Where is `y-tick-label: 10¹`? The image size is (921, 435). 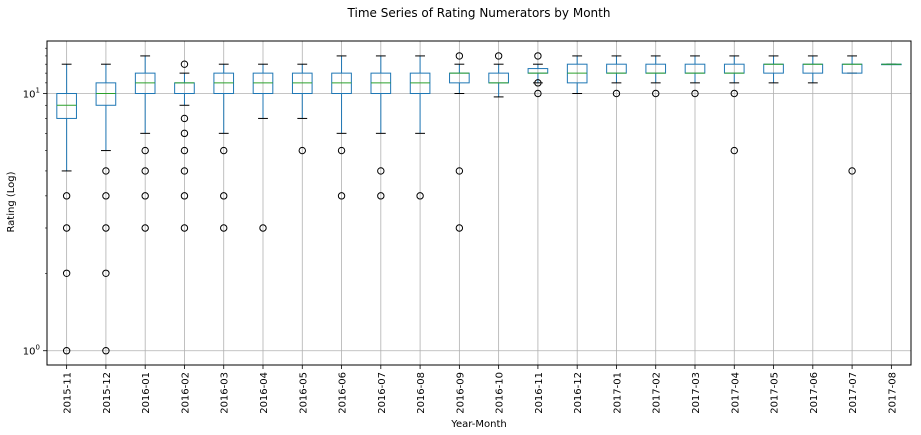
y-tick-label: 10¹ is located at coordinates (31, 94).